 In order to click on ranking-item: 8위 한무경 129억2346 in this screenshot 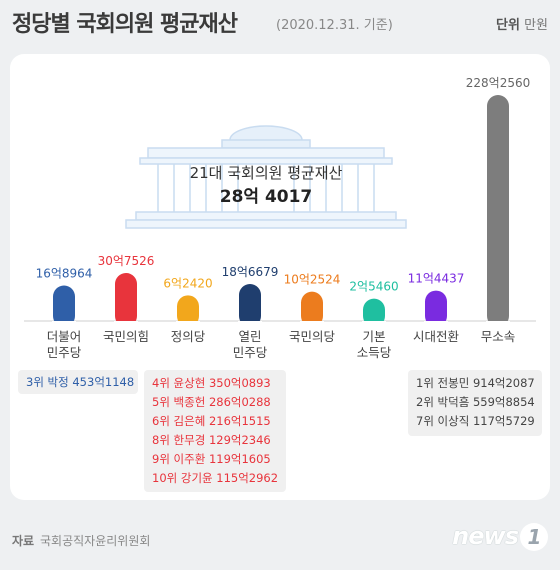, I will do `click(211, 440)`.